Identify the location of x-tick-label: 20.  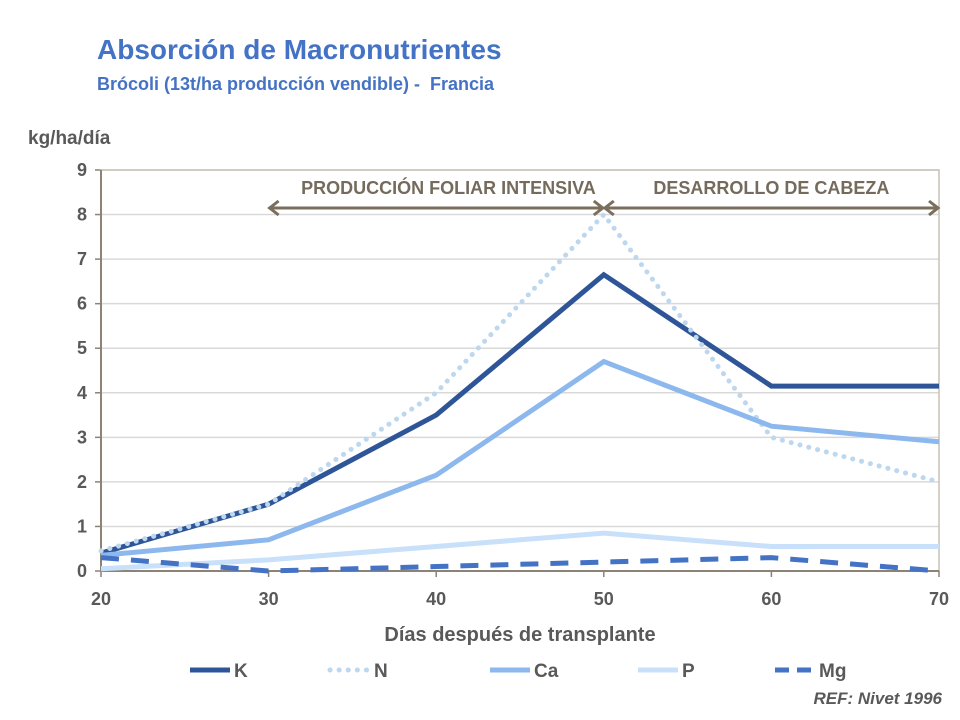
(101, 599).